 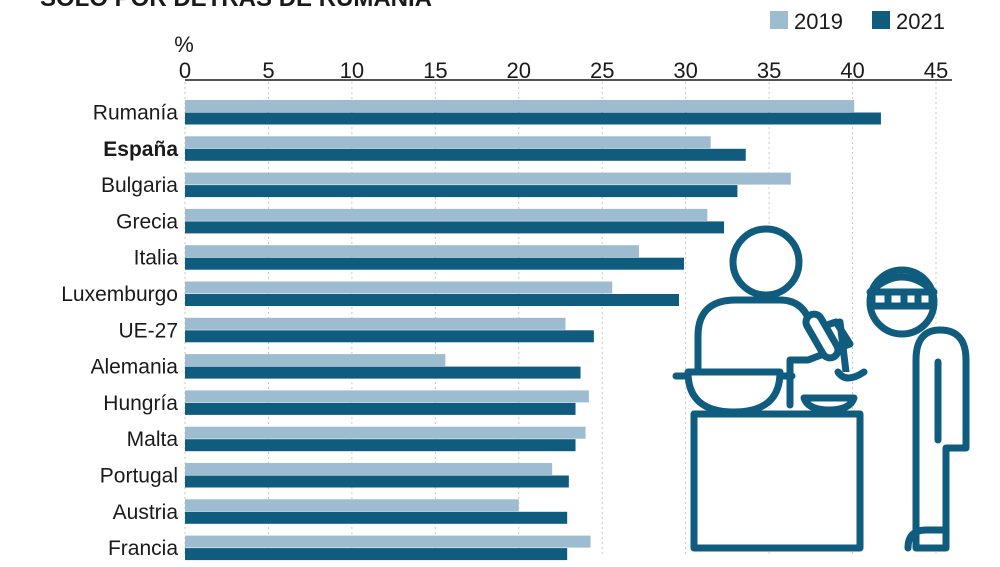 What do you see at coordinates (920, 21) in the screenshot?
I see `legend-label: 2021` at bounding box center [920, 21].